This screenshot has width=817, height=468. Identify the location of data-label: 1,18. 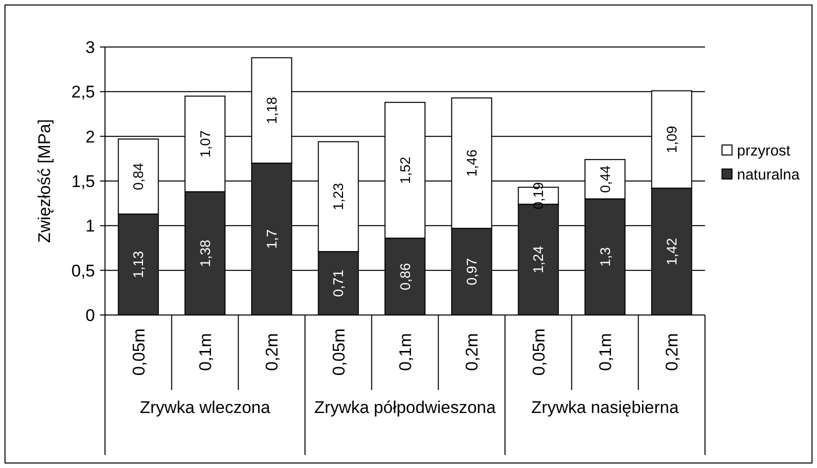
(272, 110).